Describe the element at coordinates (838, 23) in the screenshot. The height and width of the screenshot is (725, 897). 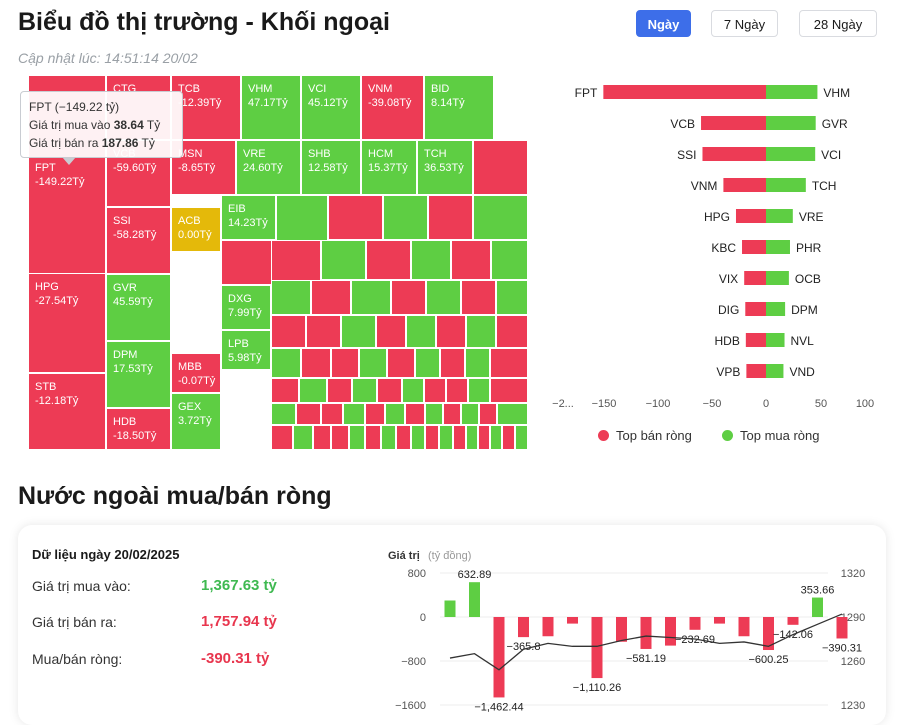
I see `tab-28-days: 28 Ngày` at that location.